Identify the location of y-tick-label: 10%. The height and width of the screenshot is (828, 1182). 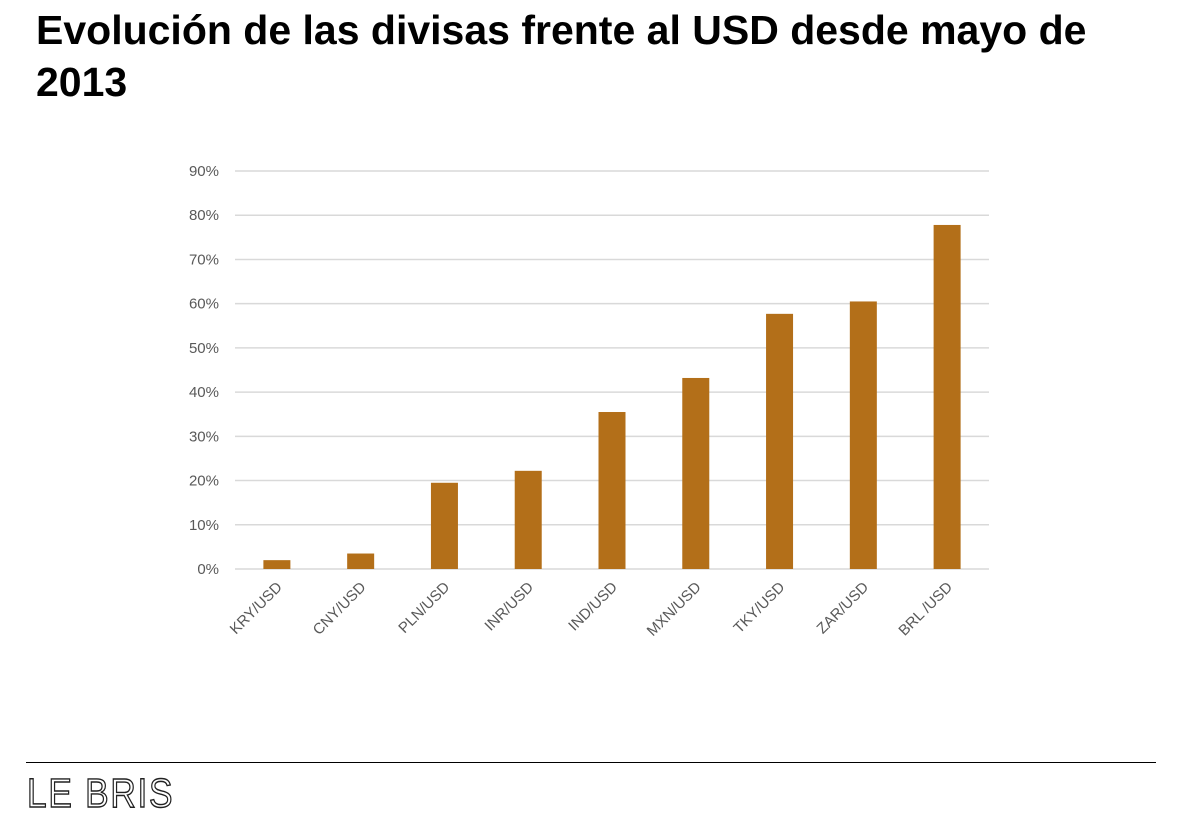
(204, 525).